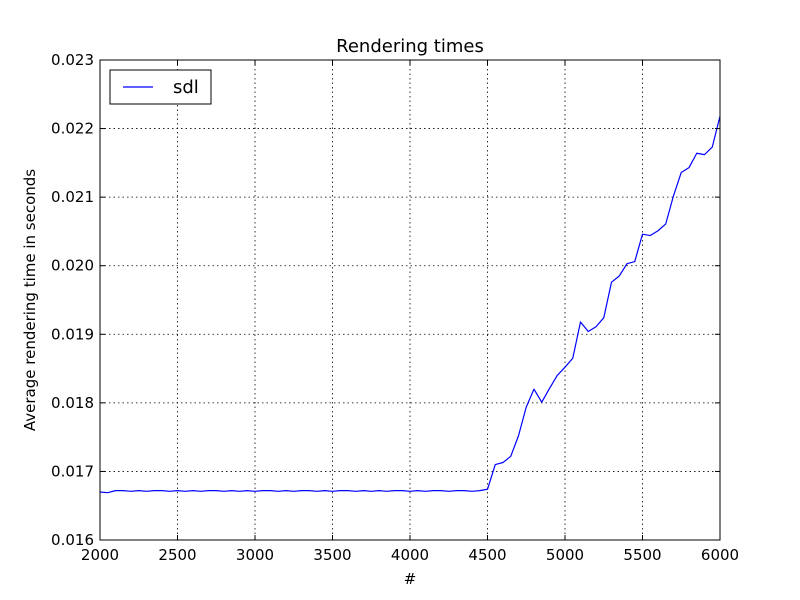  Describe the element at coordinates (72, 60) in the screenshot. I see `y-tick-label: 0.023` at that location.